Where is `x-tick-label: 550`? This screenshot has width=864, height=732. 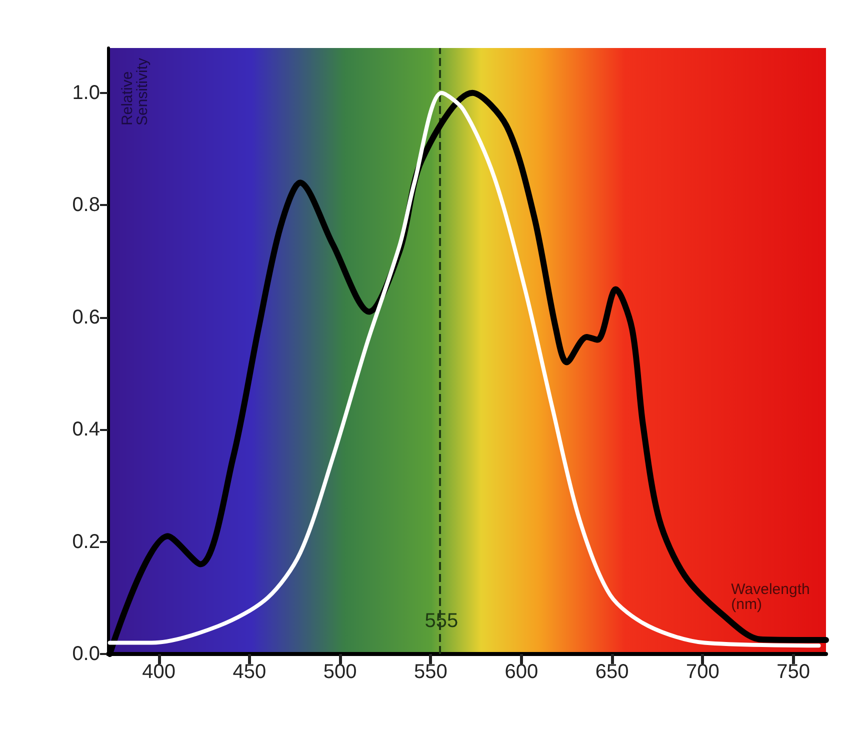
x-tick-label: 550 is located at coordinates (431, 672).